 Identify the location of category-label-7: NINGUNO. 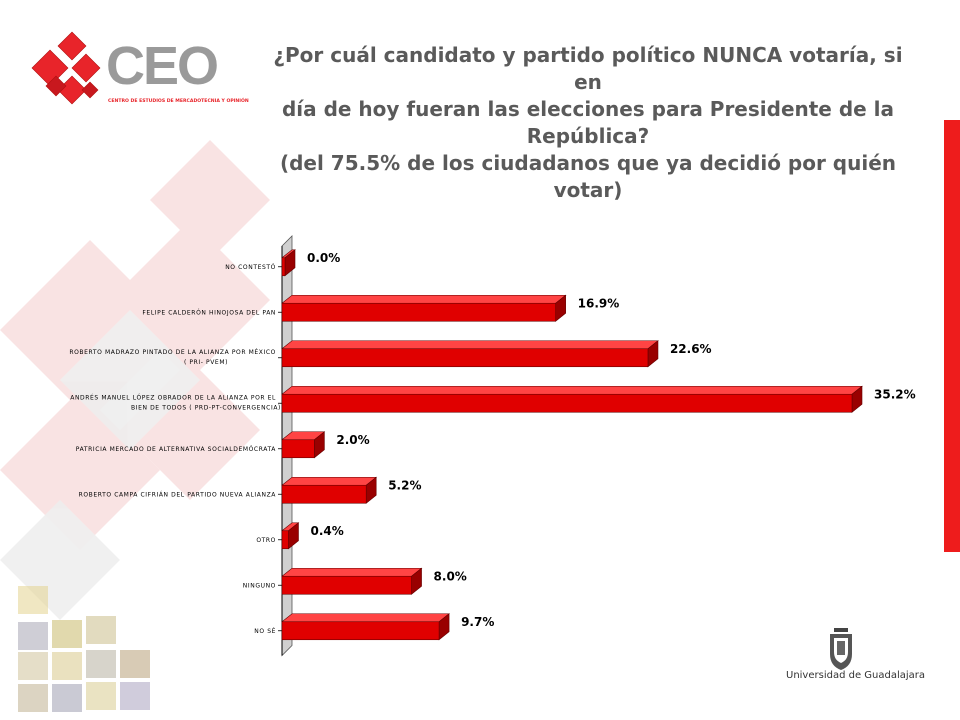
(259, 585).